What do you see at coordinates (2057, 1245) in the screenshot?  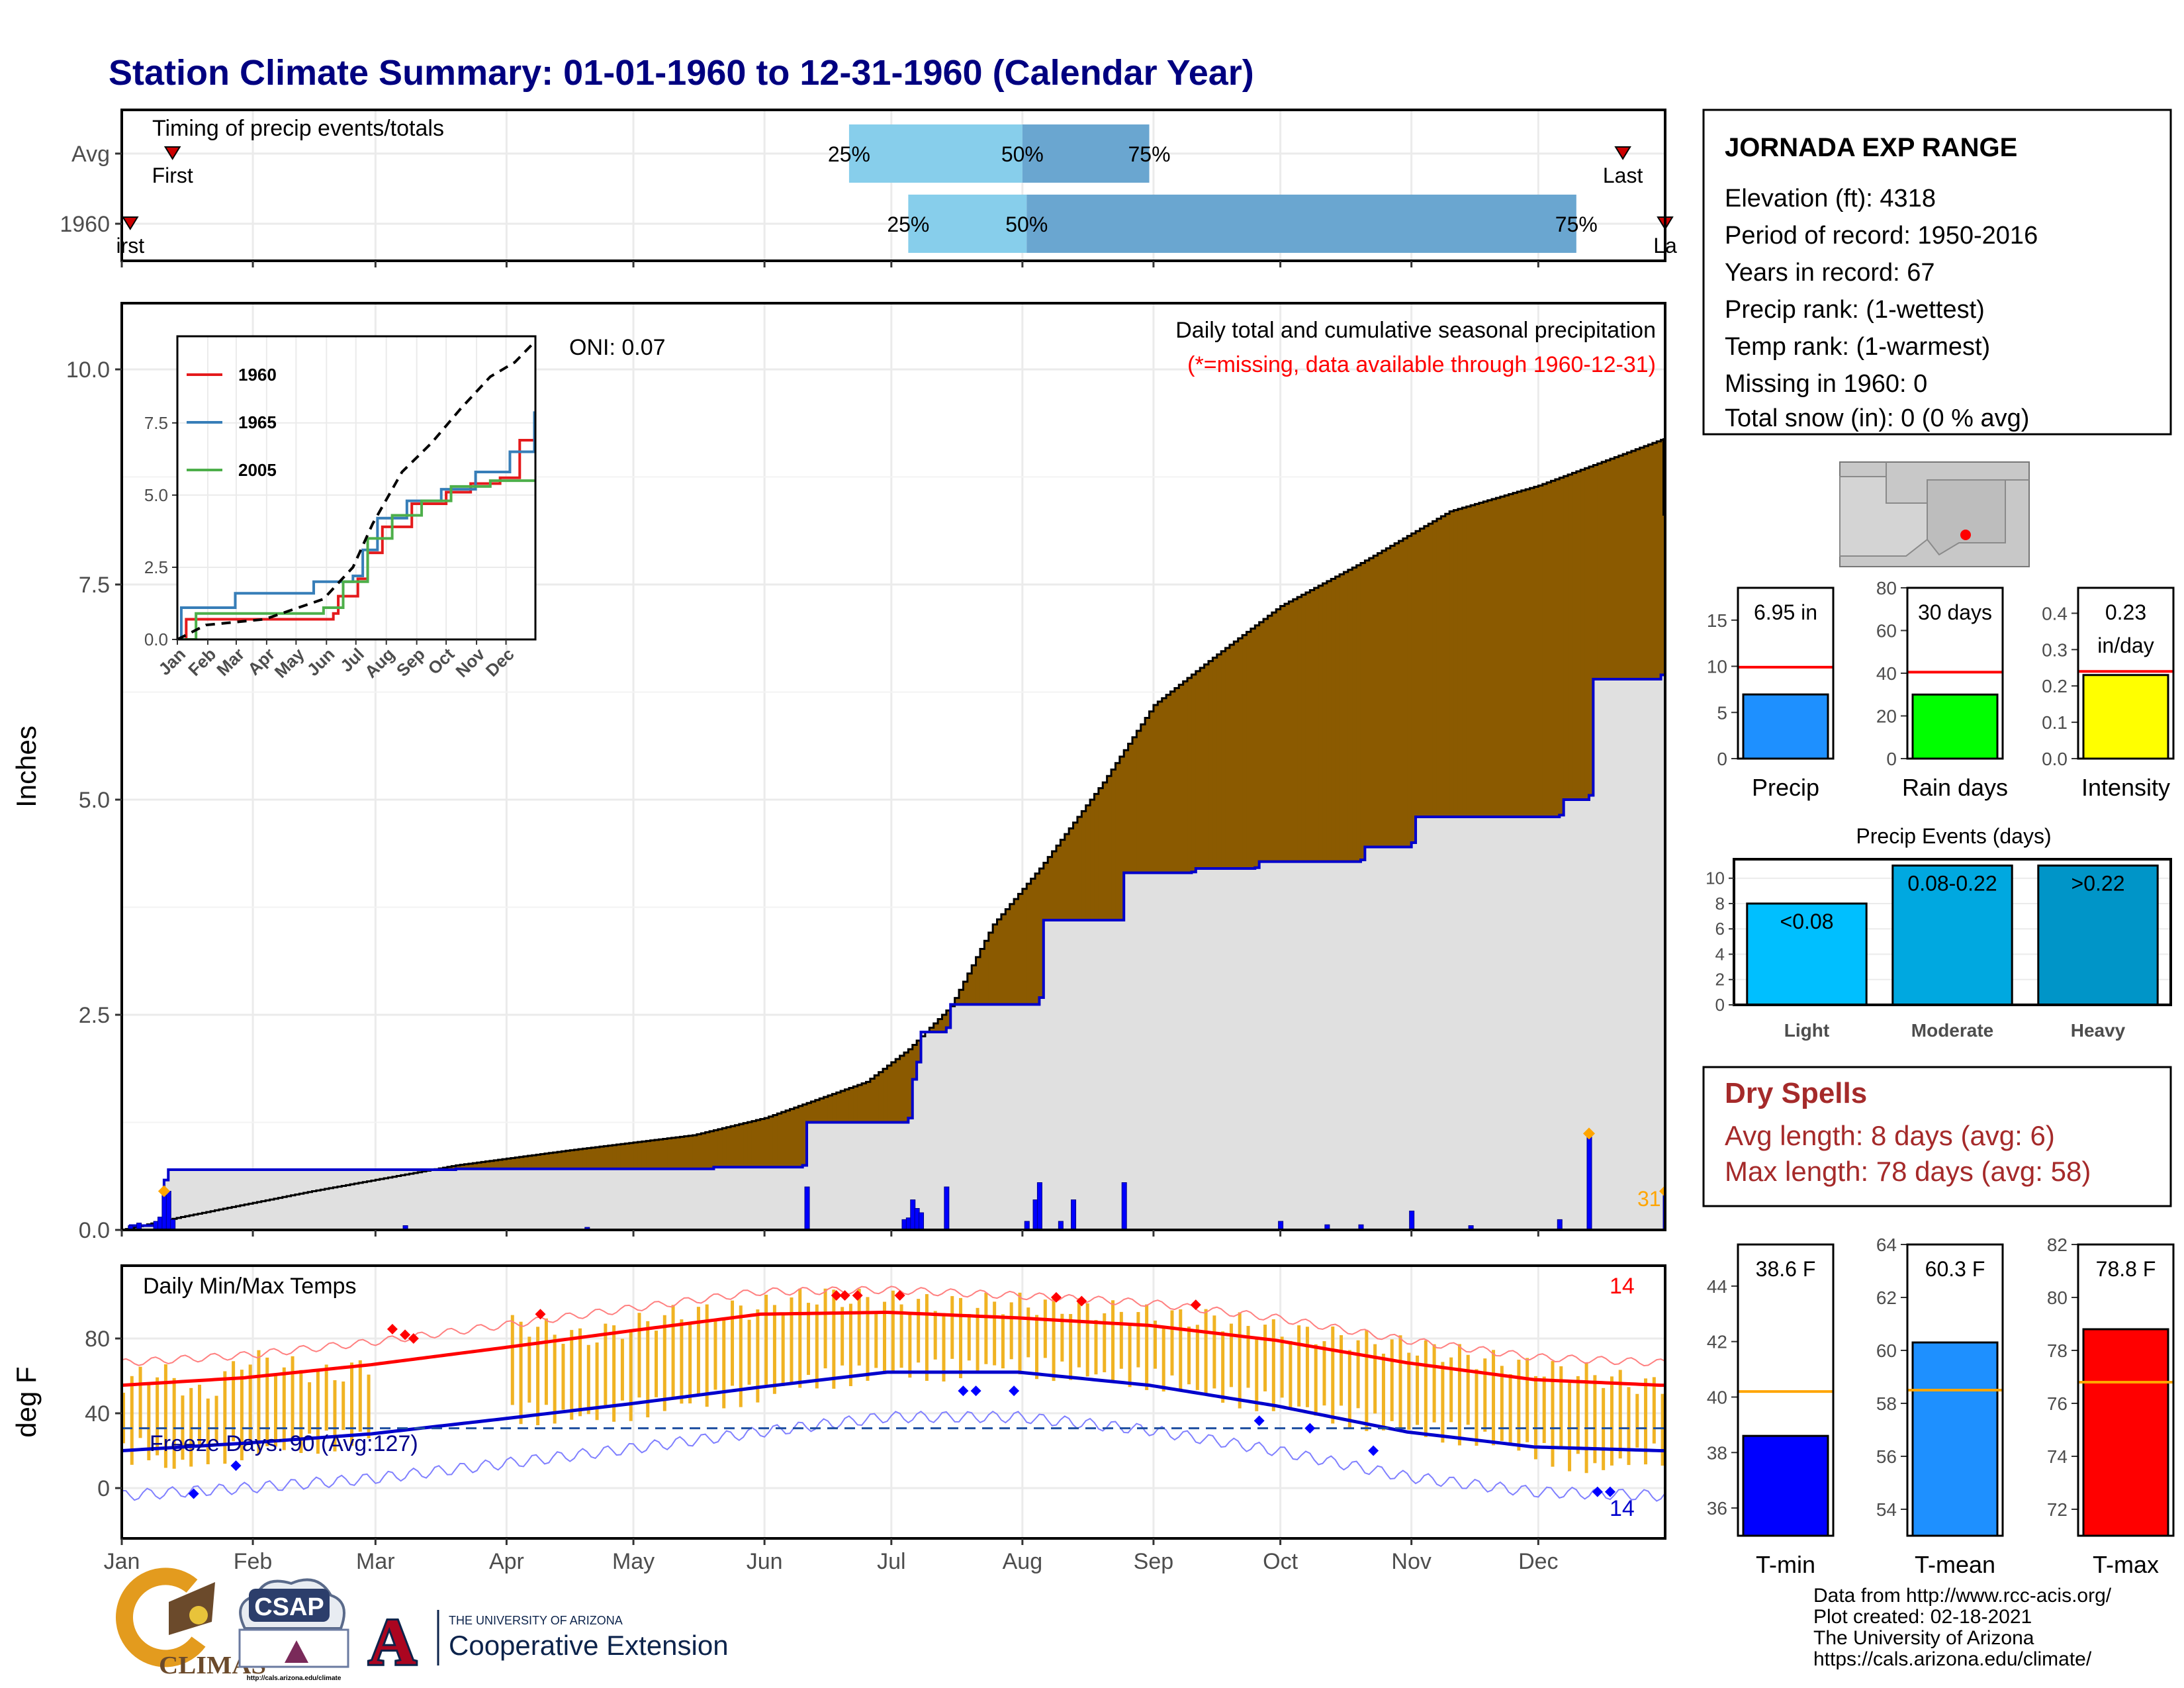 I see `temp-bar-t-max-ytick-label: 82` at bounding box center [2057, 1245].